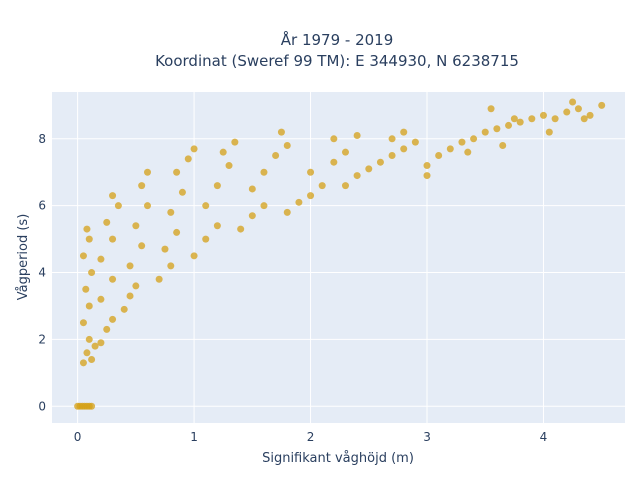  What do you see at coordinates (427, 437) in the screenshot?
I see `x-tick-label: 3` at bounding box center [427, 437].